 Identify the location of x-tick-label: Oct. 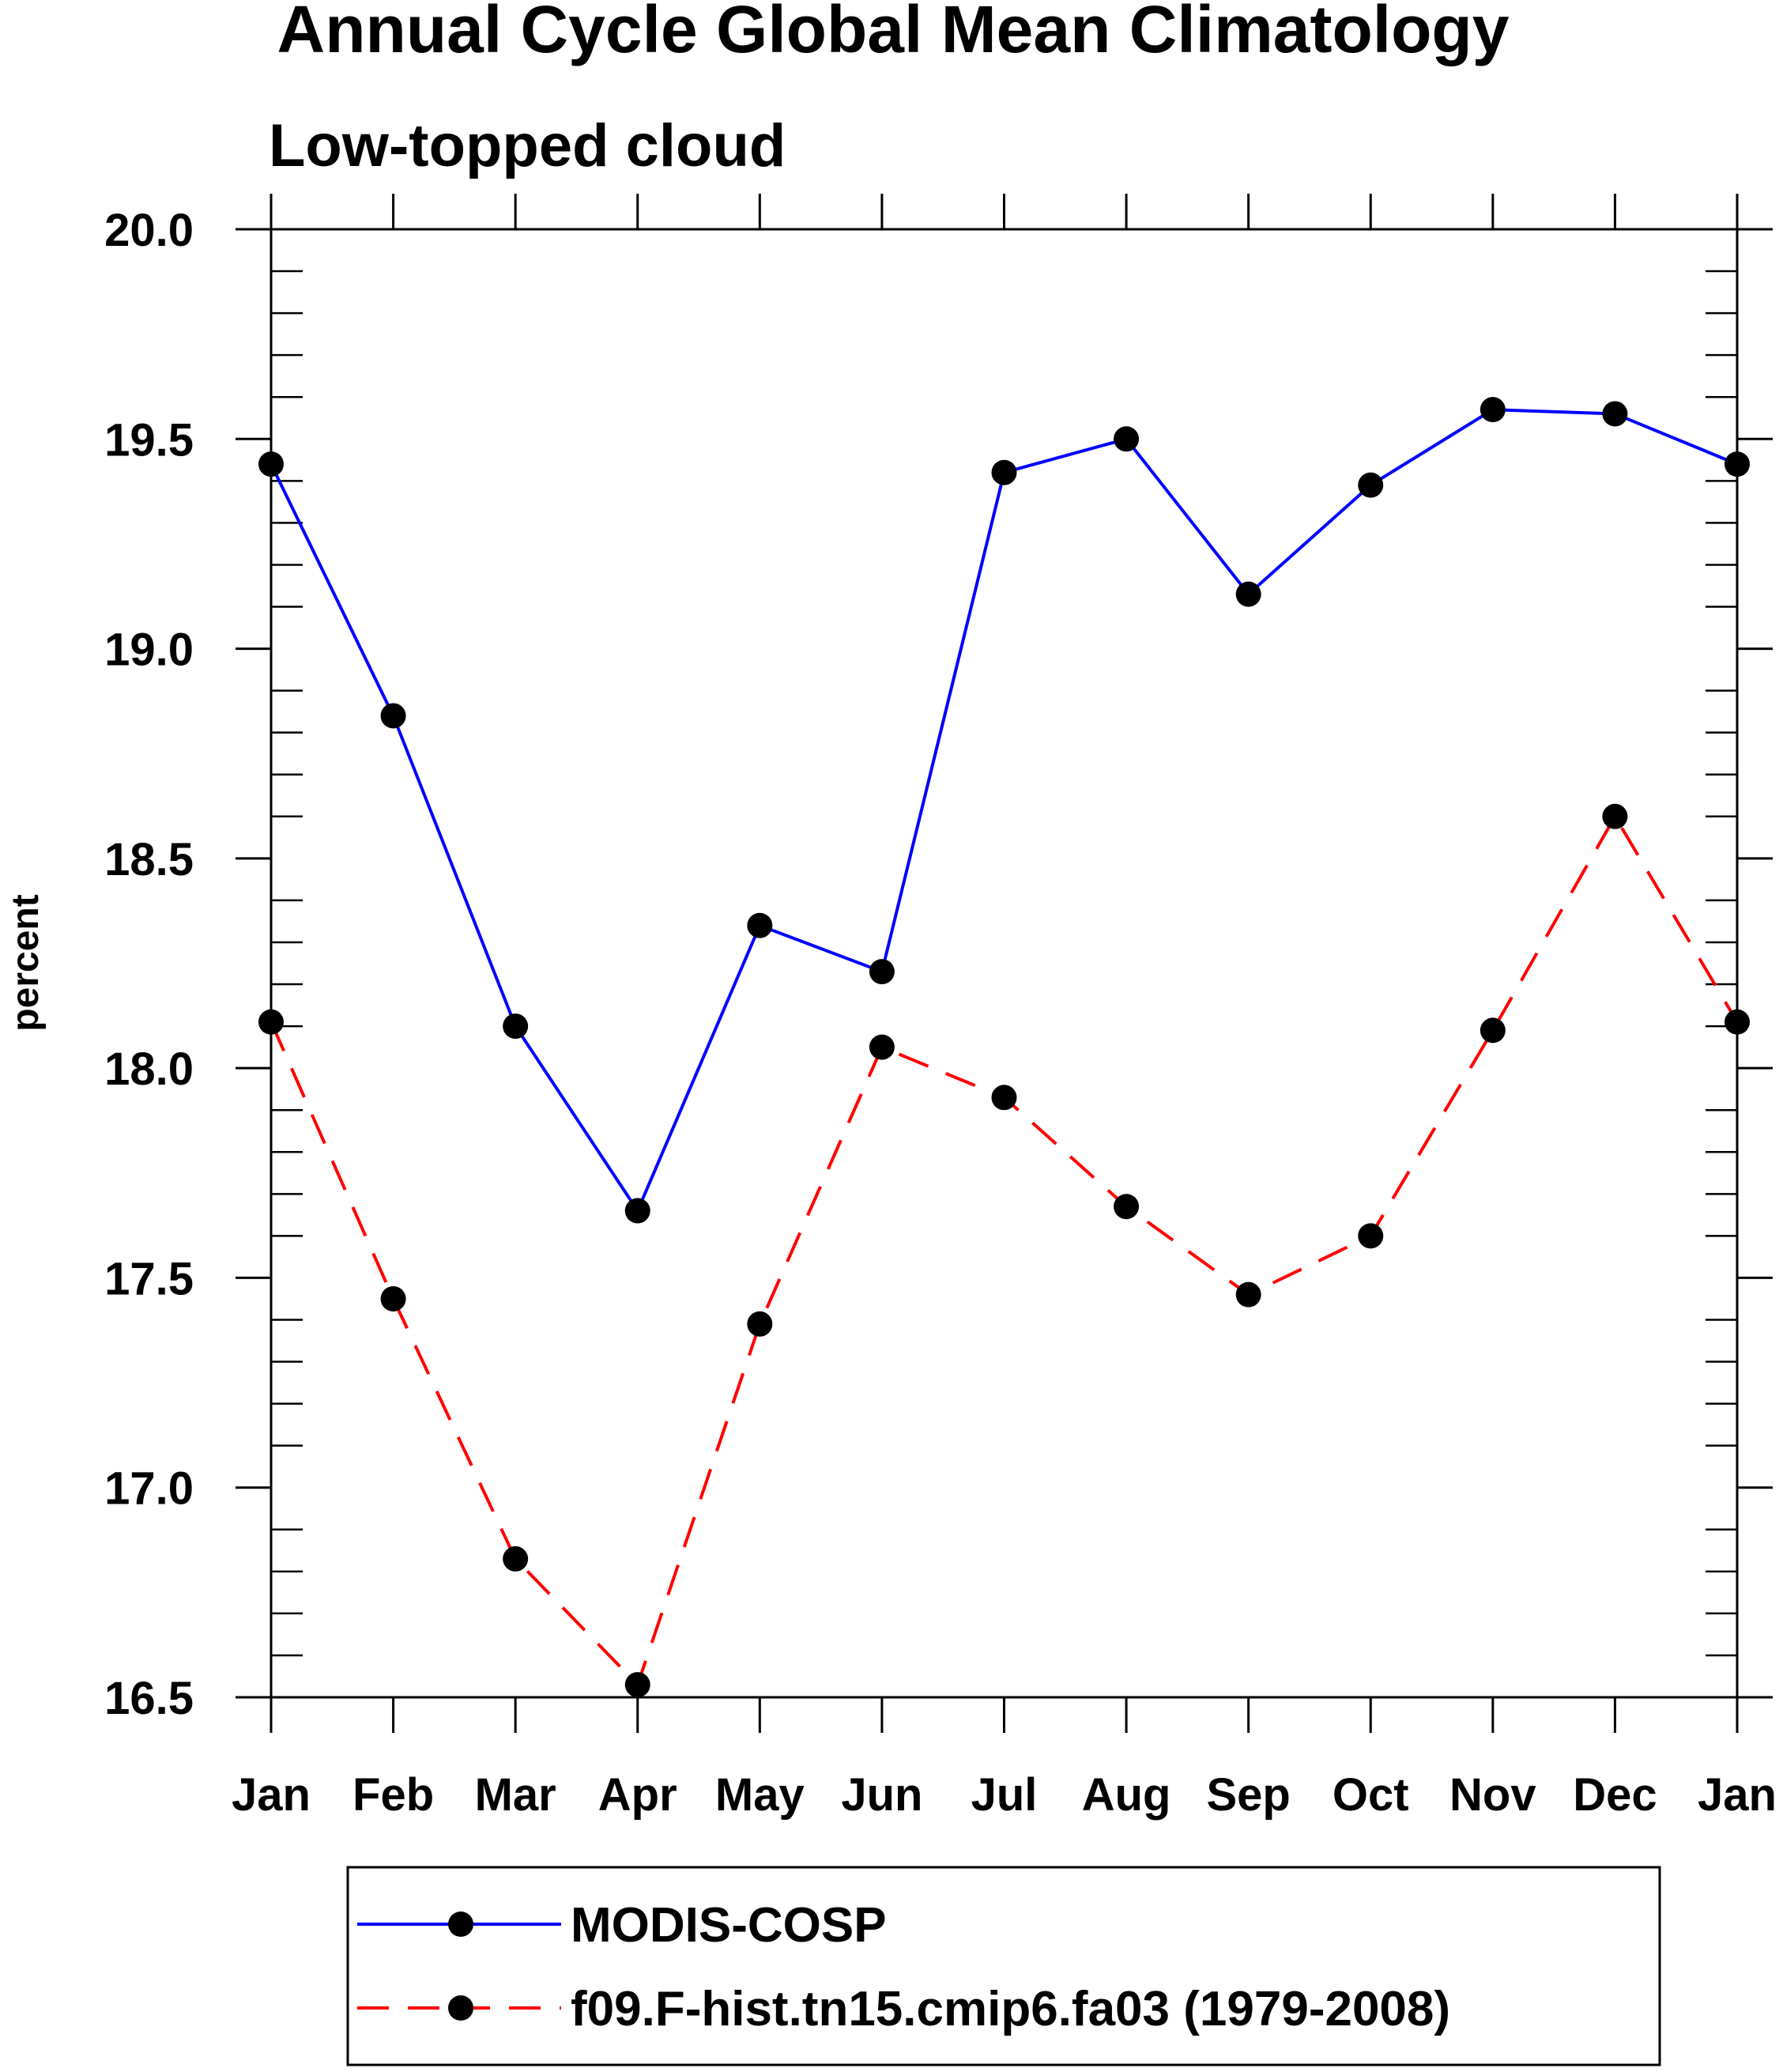
(1371, 1795).